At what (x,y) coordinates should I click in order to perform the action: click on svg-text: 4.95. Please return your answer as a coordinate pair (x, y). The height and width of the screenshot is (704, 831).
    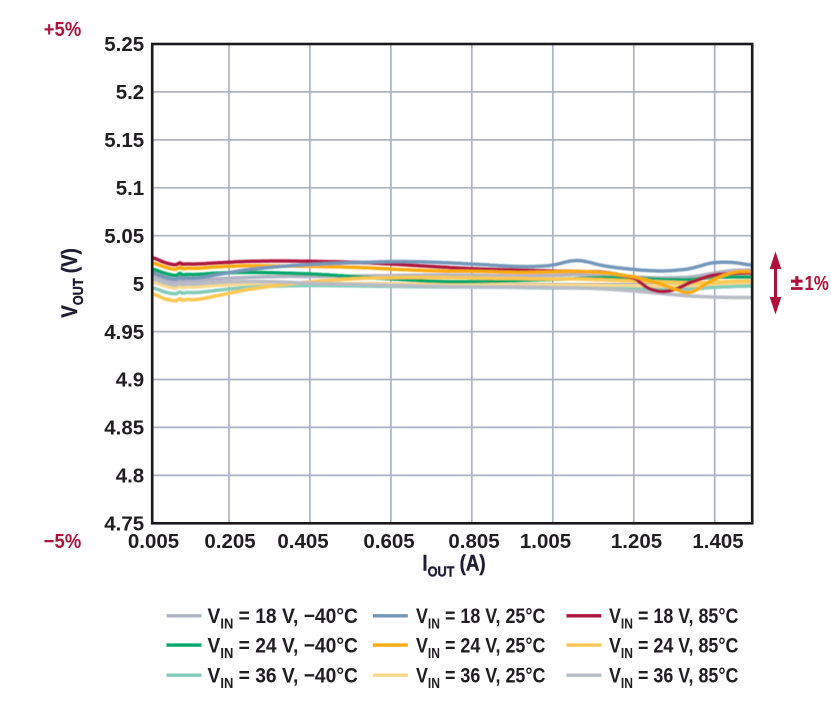
    Looking at the image, I should click on (124, 332).